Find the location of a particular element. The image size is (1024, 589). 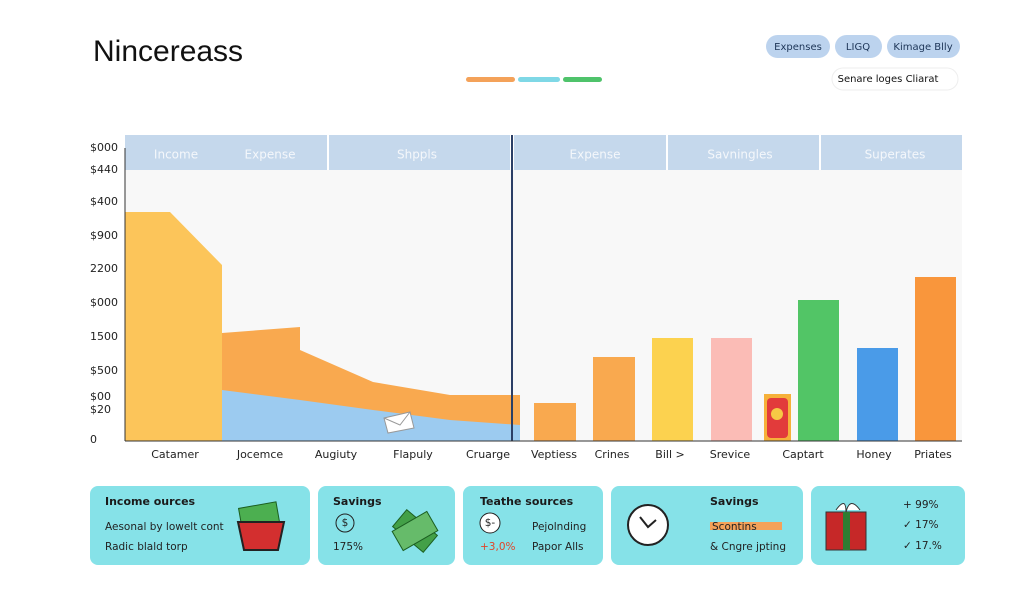

card-text: ✓ 17% is located at coordinates (920, 525).